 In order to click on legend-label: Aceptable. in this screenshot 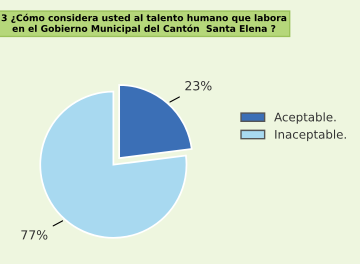, I will do `click(305, 118)`.